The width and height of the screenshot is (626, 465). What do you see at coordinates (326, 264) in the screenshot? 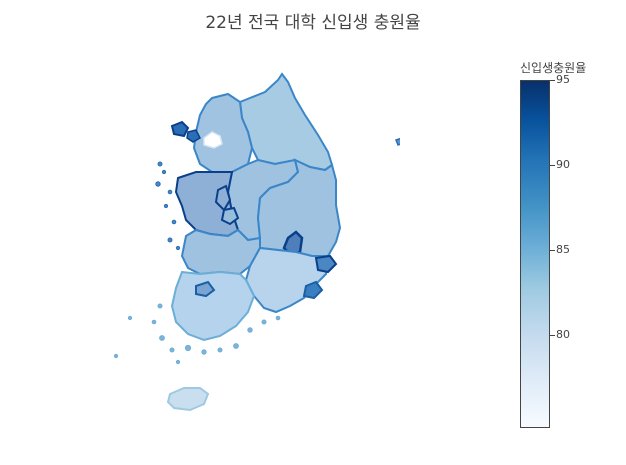
I see `region-ulsan` at bounding box center [326, 264].